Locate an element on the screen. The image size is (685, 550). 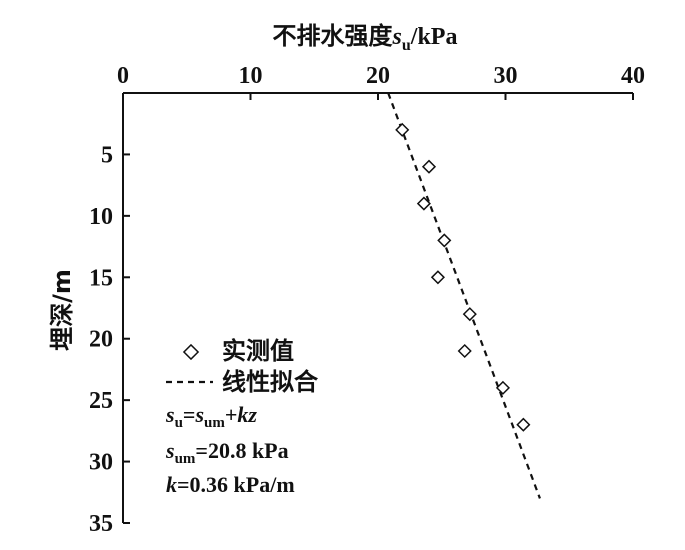
eq1-um: um is located at coordinates (214, 423).